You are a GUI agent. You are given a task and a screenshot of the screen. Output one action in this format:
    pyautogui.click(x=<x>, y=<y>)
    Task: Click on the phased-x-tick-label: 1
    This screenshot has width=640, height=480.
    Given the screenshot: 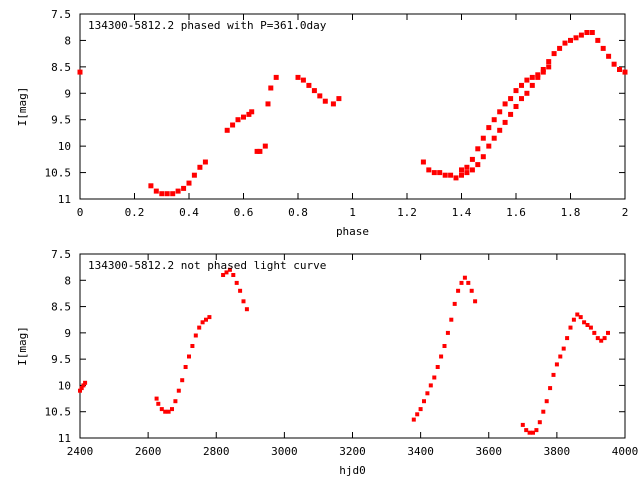 What is the action you would take?
    pyautogui.click(x=352, y=212)
    